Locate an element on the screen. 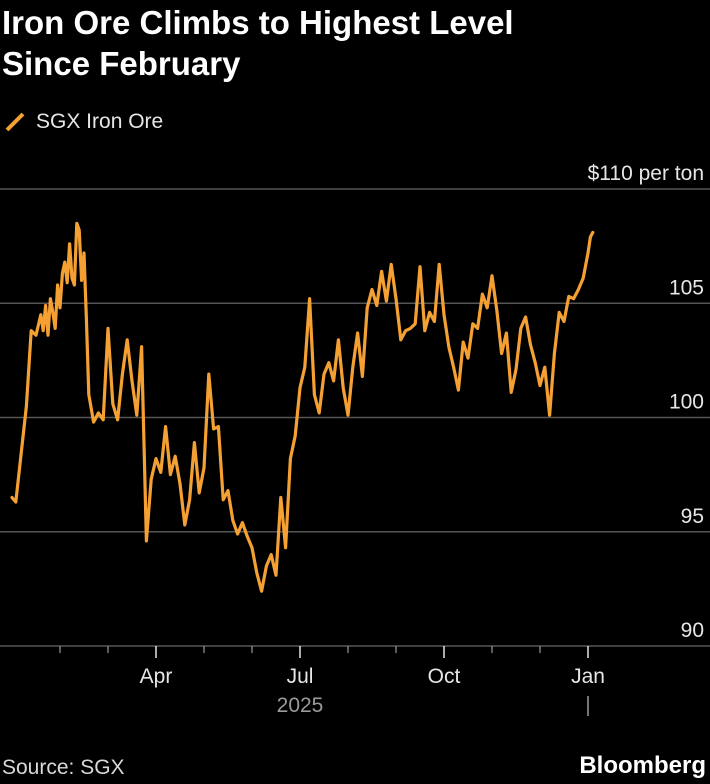 This screenshot has height=784, width=710. x-tick-label-jan: Jan is located at coordinates (588, 676).